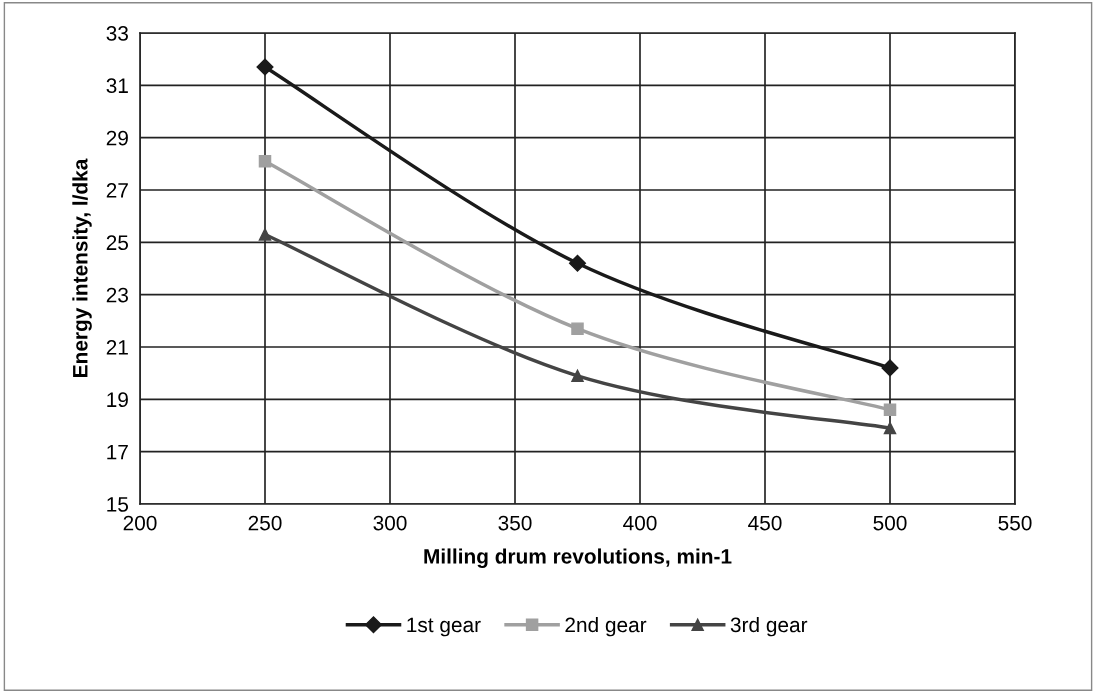 Image resolution: width=1096 pixels, height=693 pixels. I want to click on legend-label: 3rd gear, so click(769, 626).